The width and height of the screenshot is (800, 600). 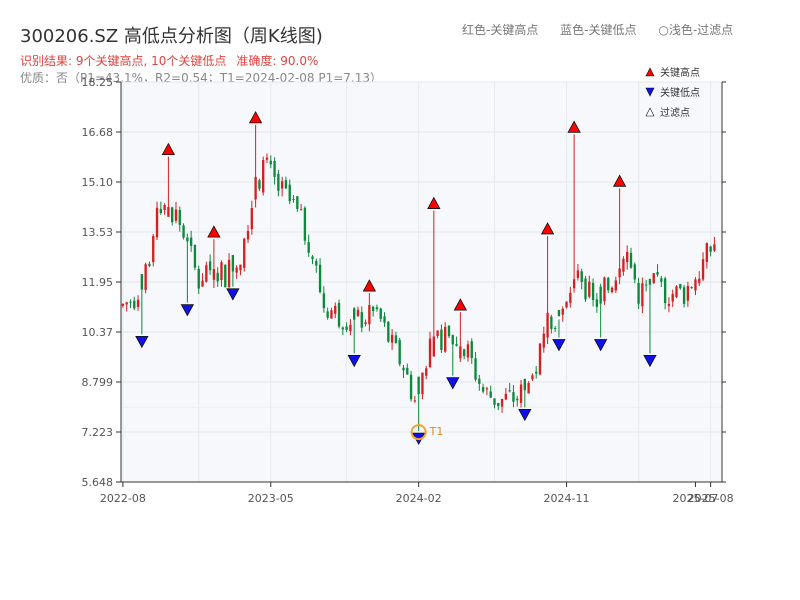 What do you see at coordinates (123, 61) in the screenshot?
I see `result-text: 识别结果: 9个关键高点, 10个关键低点` at bounding box center [123, 61].